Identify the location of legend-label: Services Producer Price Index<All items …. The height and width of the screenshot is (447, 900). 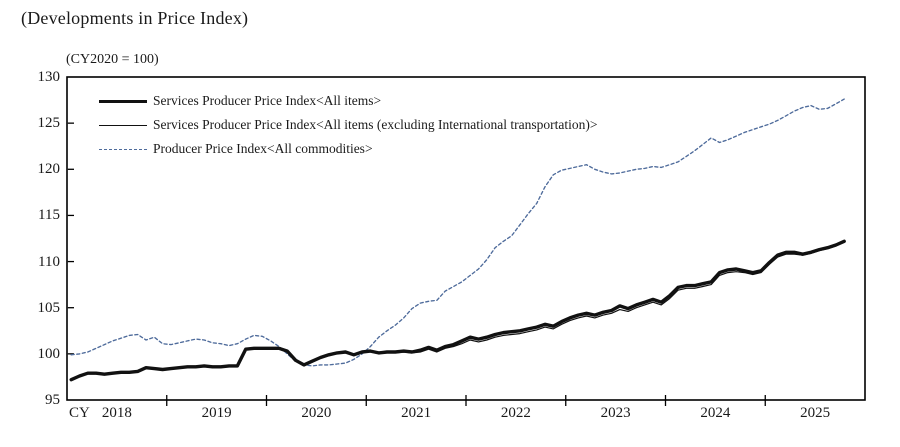
(375, 124).